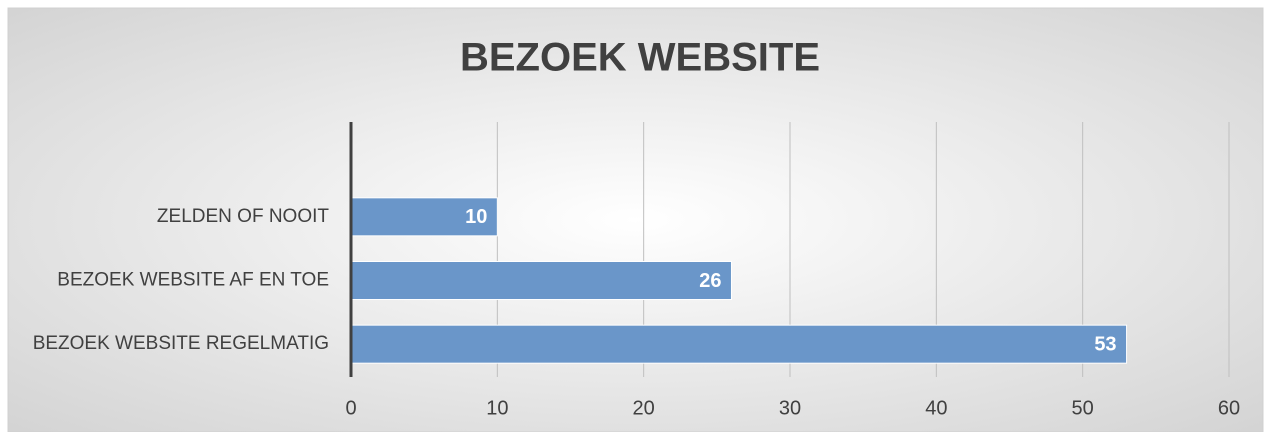 The width and height of the screenshot is (1271, 432). Describe the element at coordinates (350, 408) in the screenshot. I see `x-tick-label: 0` at that location.